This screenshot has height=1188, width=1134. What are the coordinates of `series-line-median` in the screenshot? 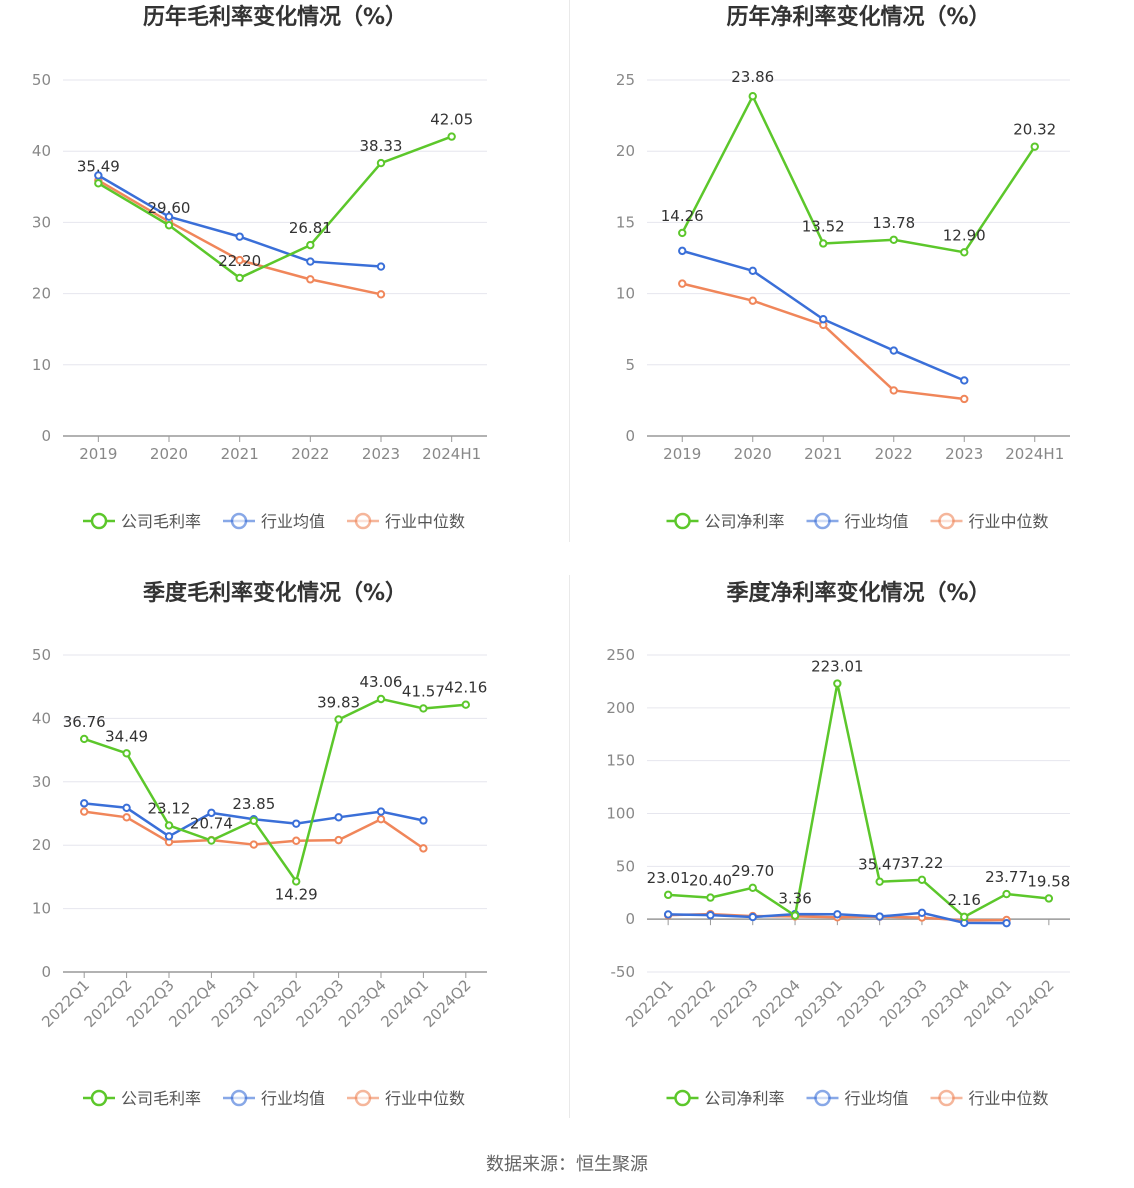 It's located at (823, 341).